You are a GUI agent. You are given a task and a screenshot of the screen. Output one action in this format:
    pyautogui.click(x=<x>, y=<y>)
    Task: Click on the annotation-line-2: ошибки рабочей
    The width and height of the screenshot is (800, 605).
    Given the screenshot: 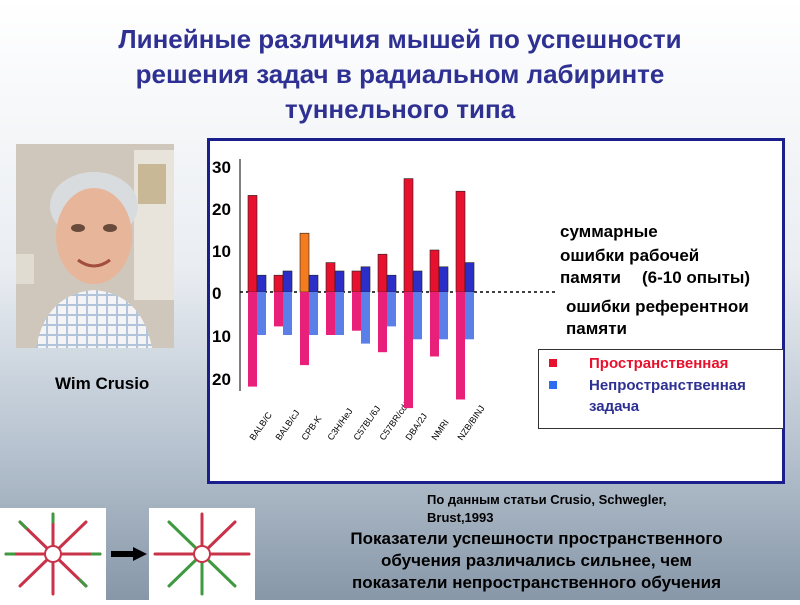 What is the action you would take?
    pyautogui.click(x=630, y=255)
    